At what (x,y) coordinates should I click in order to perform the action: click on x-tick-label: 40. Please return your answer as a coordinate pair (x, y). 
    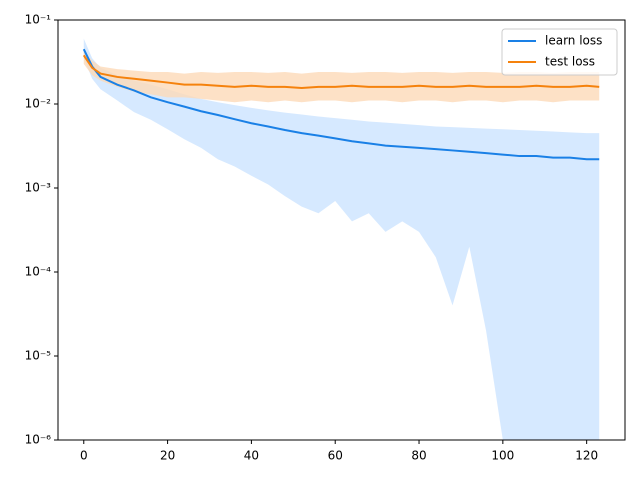
    Looking at the image, I should click on (251, 456).